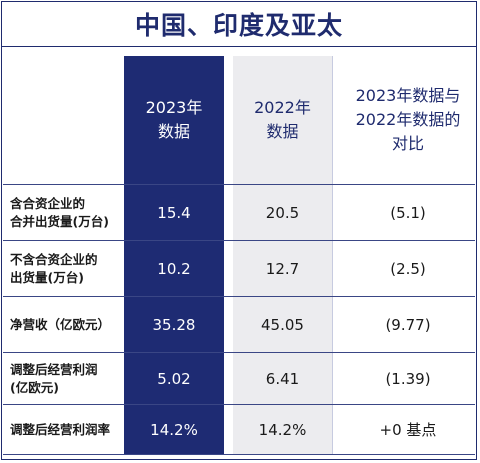  I want to click on header-comparison: 2023年数据与 2022年数据的 对比, so click(408, 119).